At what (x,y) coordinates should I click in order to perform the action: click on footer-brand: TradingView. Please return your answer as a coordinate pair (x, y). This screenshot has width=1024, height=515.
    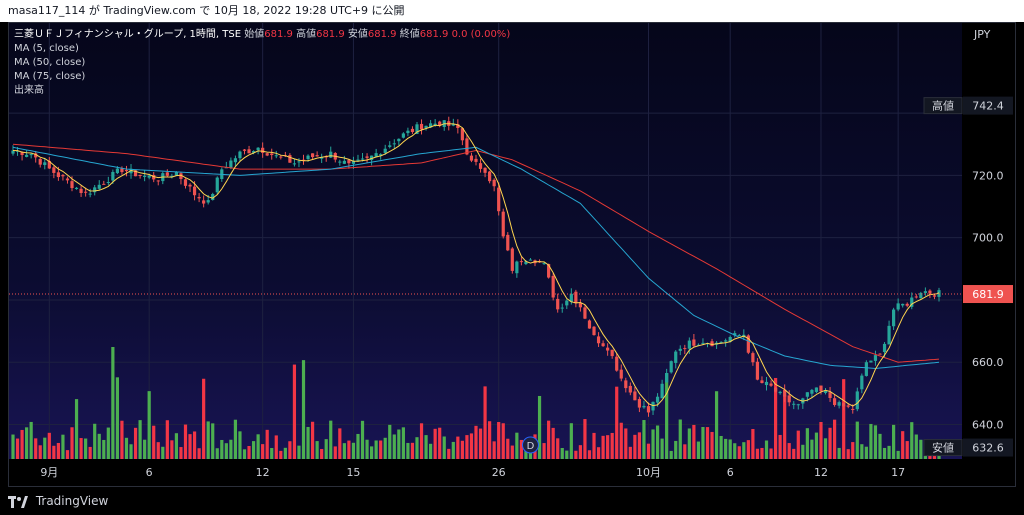
    Looking at the image, I should click on (72, 501).